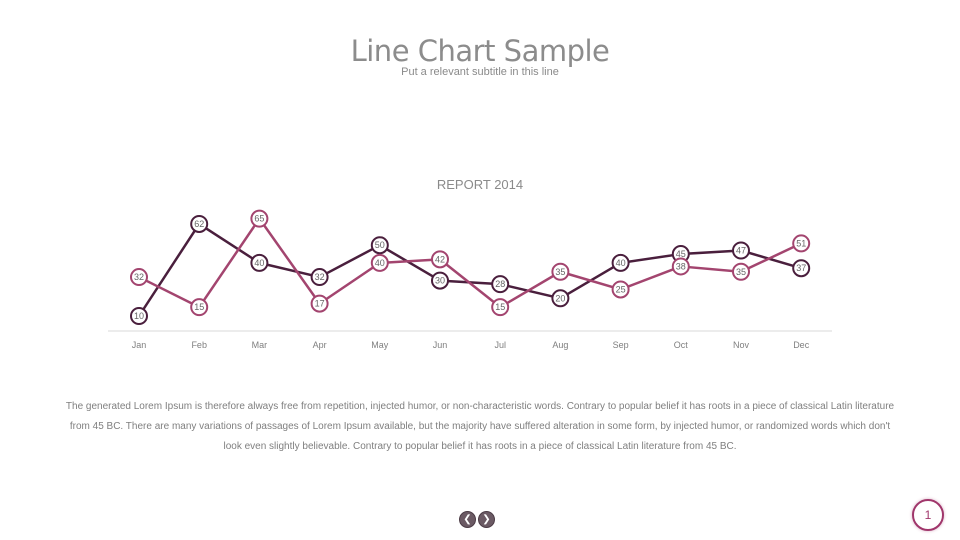 The width and height of the screenshot is (960, 540). What do you see at coordinates (621, 345) in the screenshot?
I see `x-tick-label: Sep` at bounding box center [621, 345].